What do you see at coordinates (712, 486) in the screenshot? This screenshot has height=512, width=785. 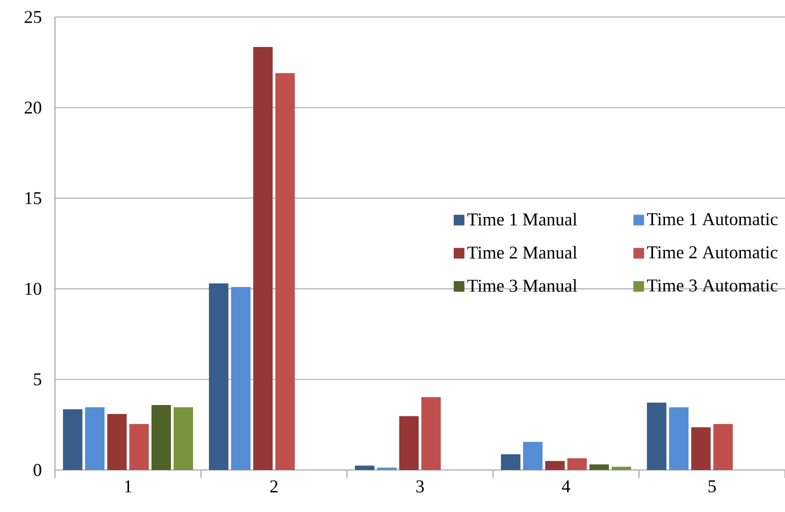 I see `x-tick-label: 5` at bounding box center [712, 486].